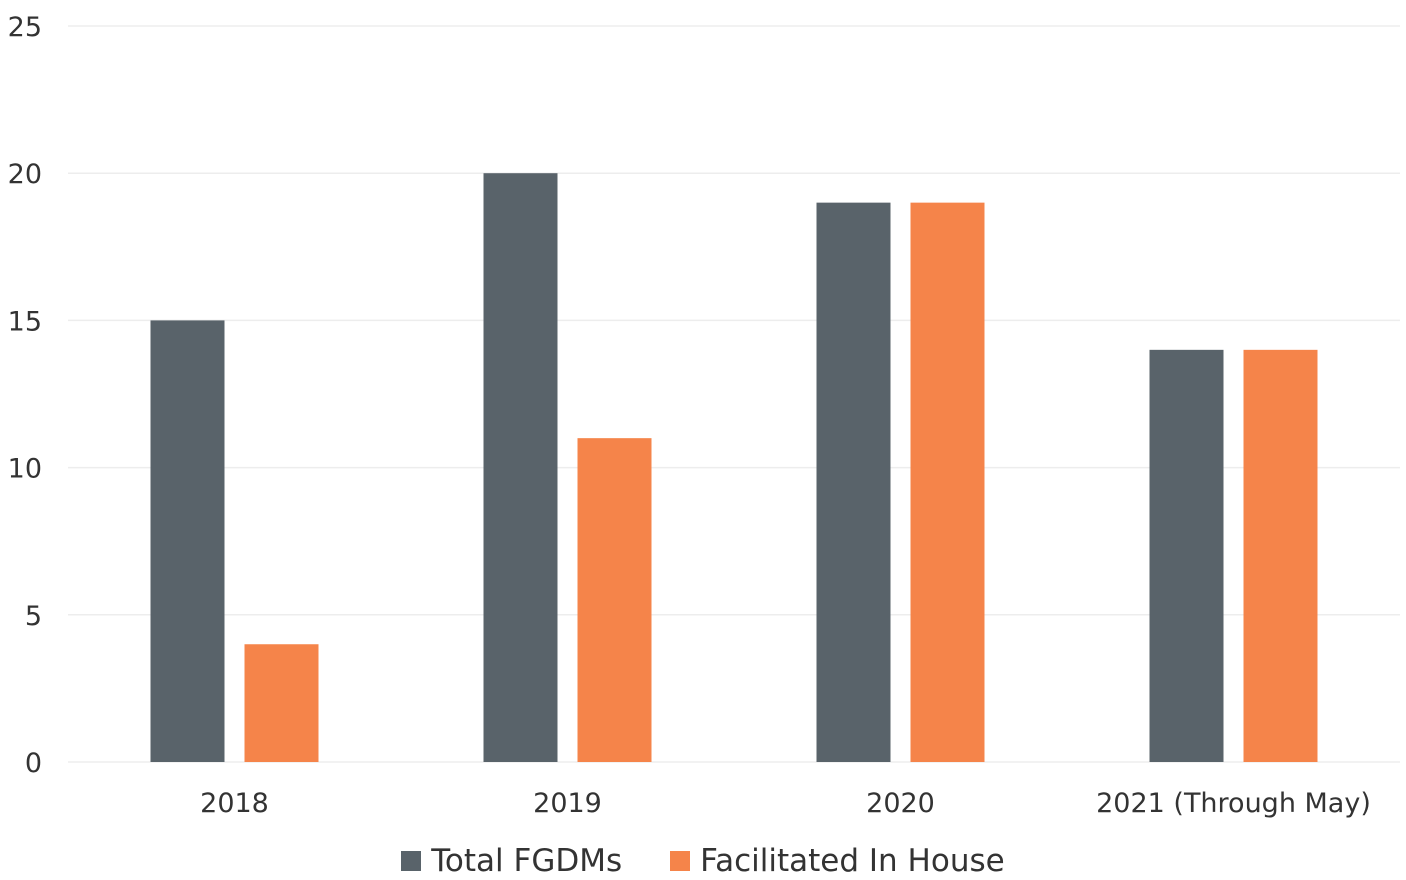 This screenshot has height=880, width=1406. I want to click on legend-swatch-total-fgdms, so click(411, 861).